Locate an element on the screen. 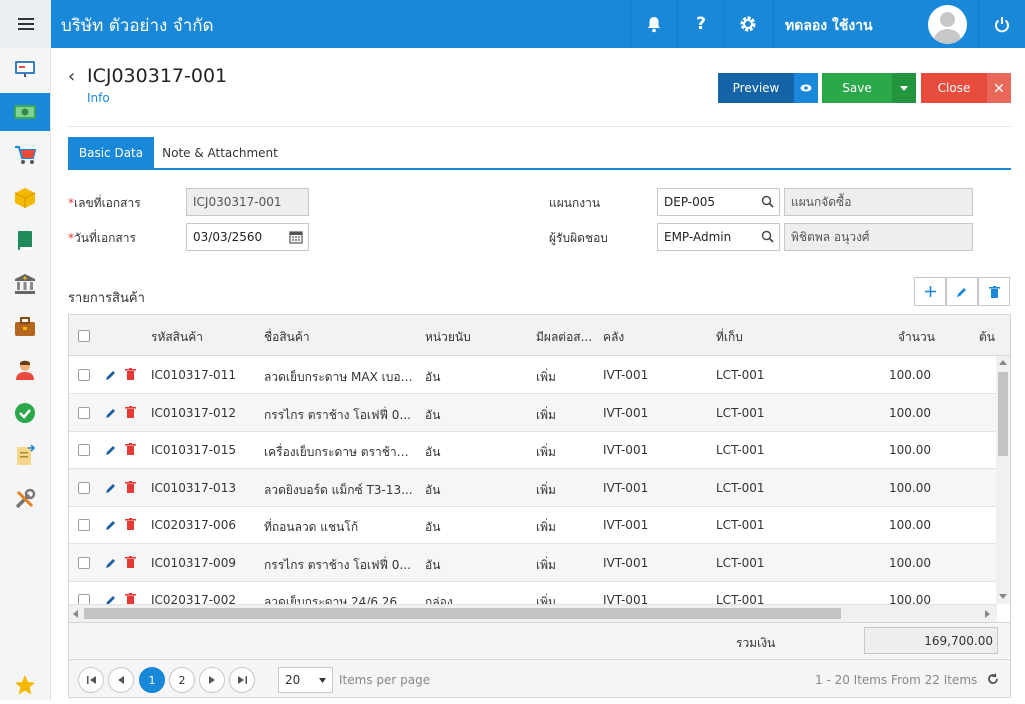  hamburger-menu-icon is located at coordinates (25, 24).